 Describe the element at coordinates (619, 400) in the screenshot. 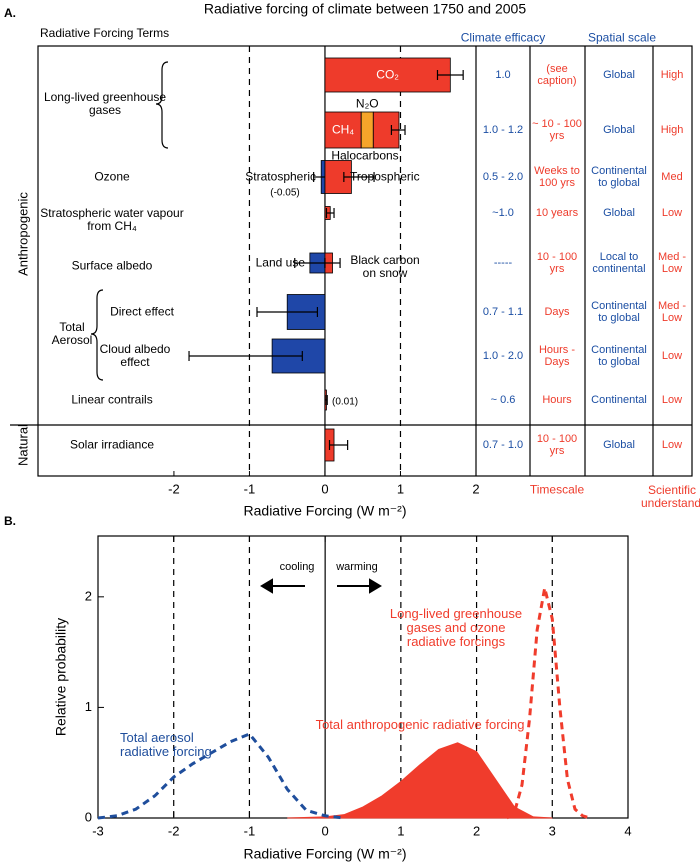

I see `table-cell: Continental` at that location.